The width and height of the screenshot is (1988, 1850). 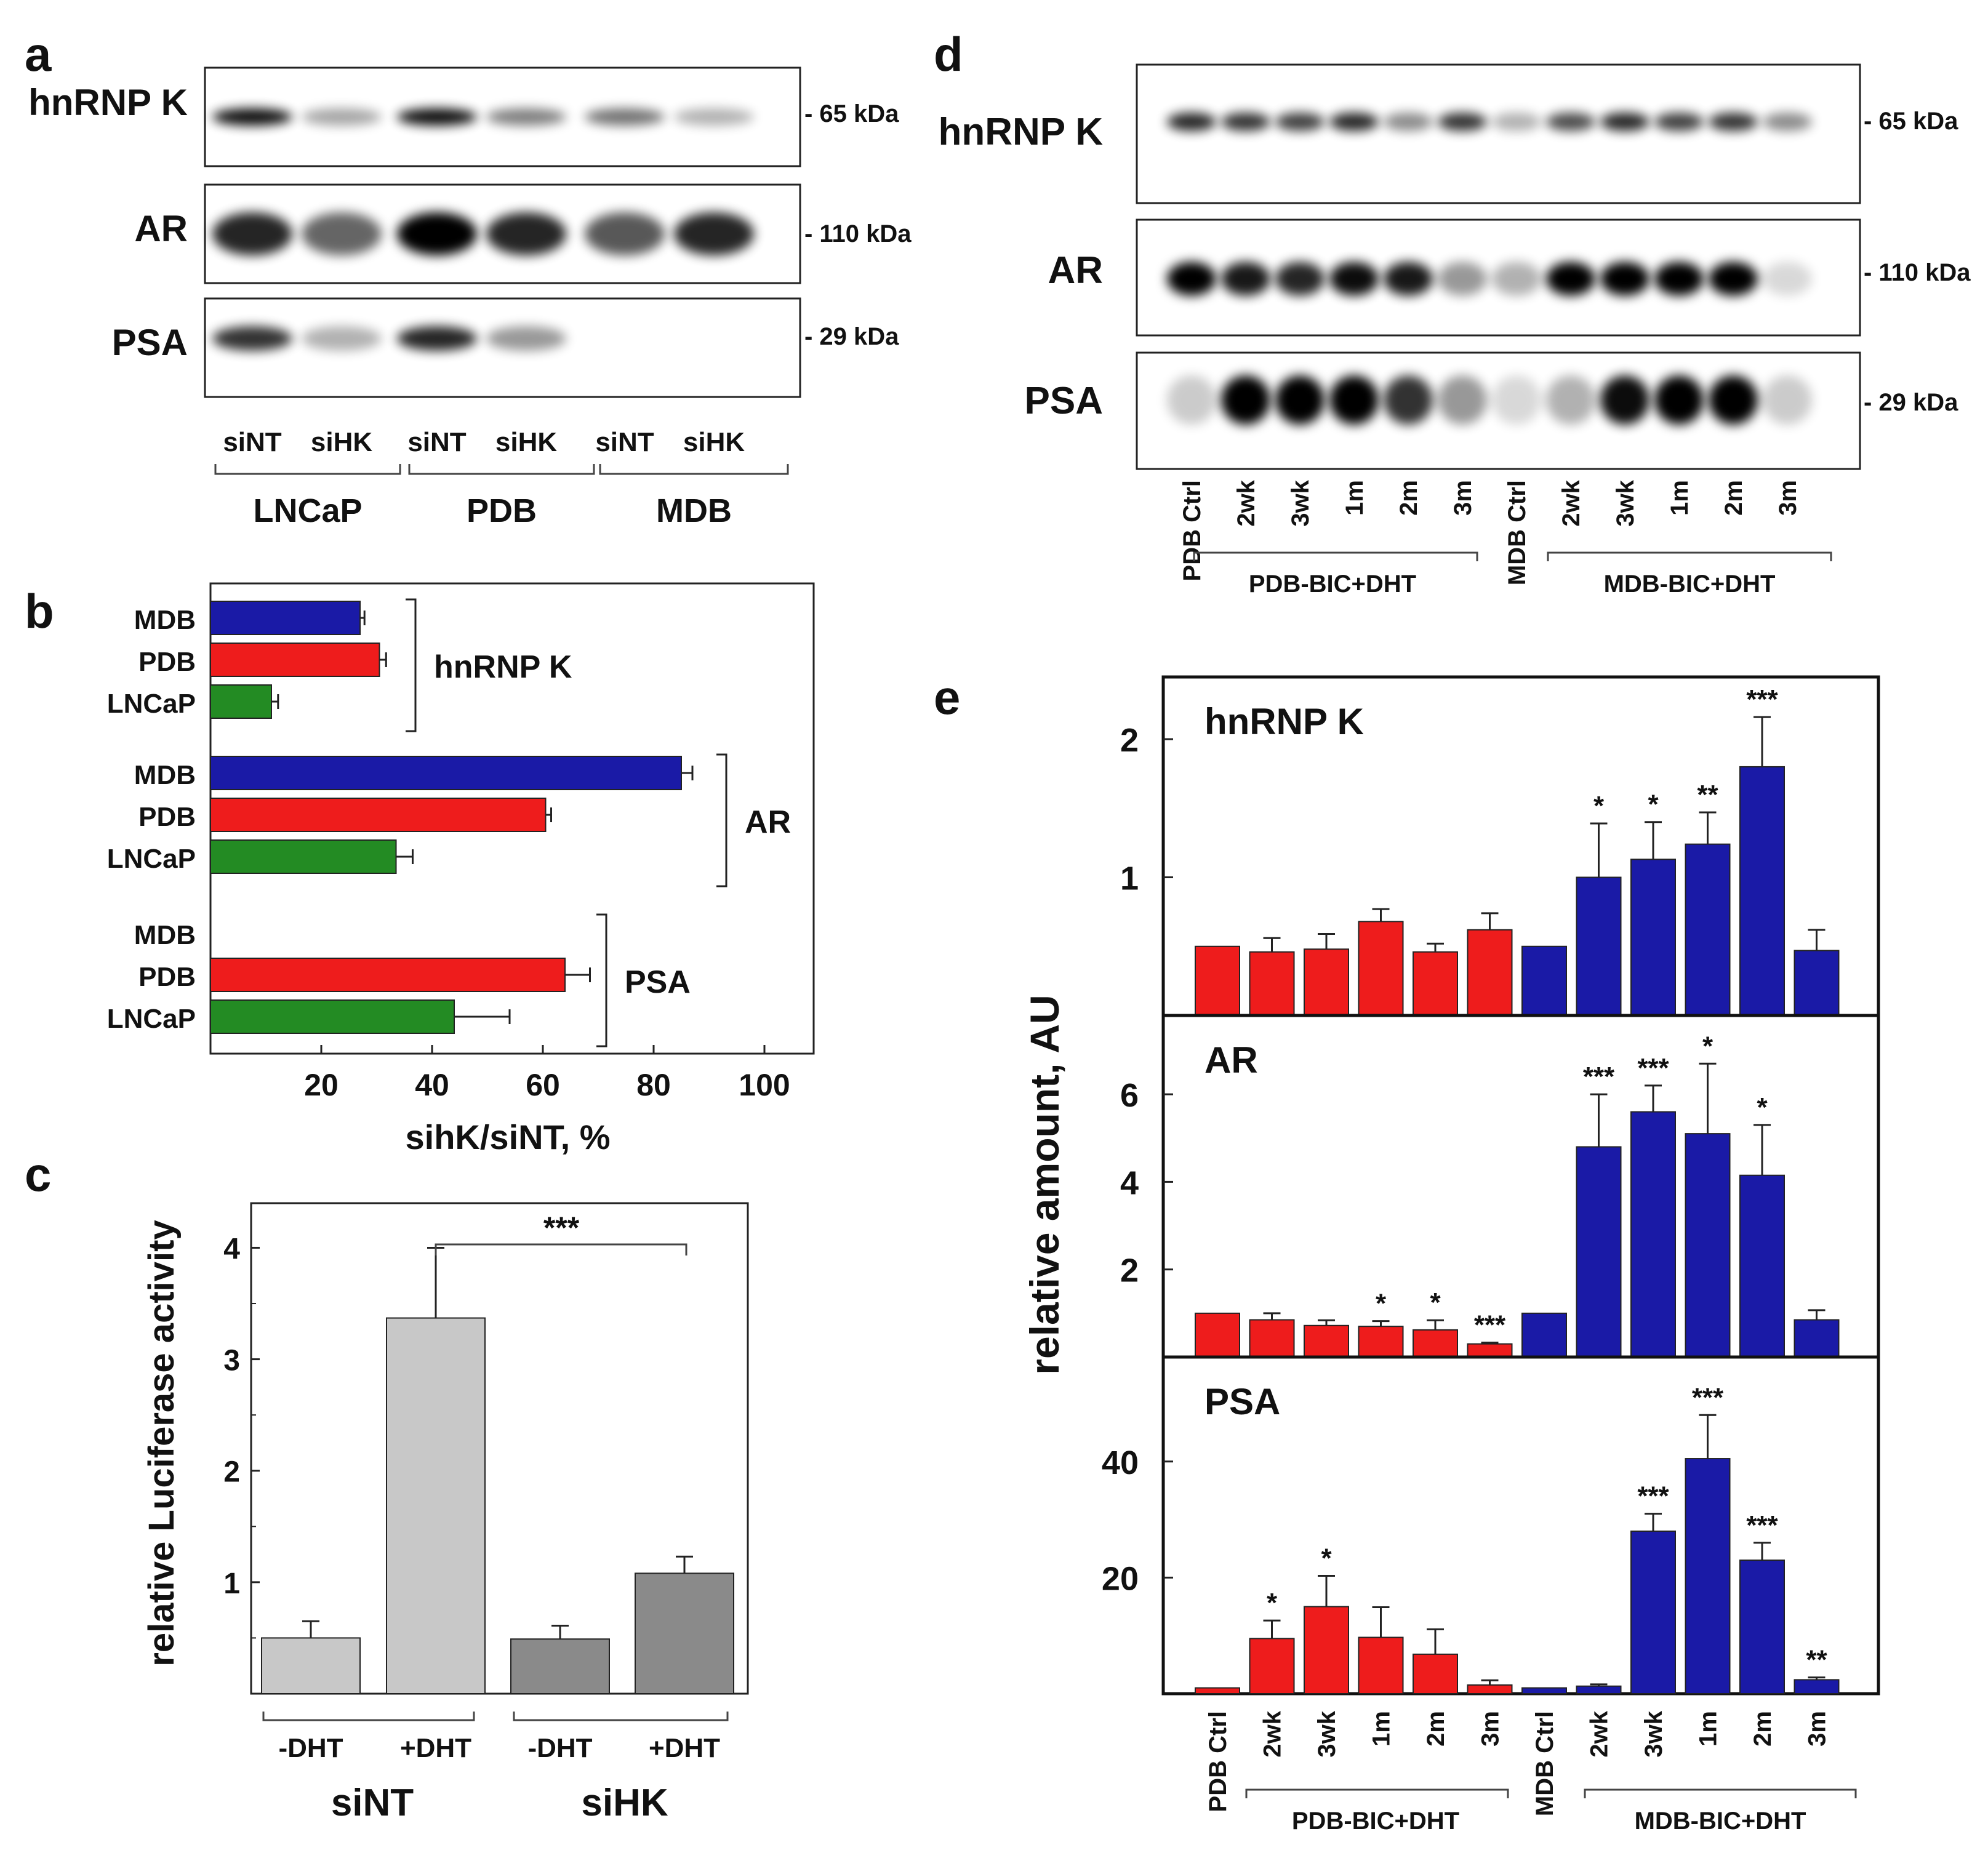 I want to click on chart-c-group-bracket, so click(x=368, y=1717).